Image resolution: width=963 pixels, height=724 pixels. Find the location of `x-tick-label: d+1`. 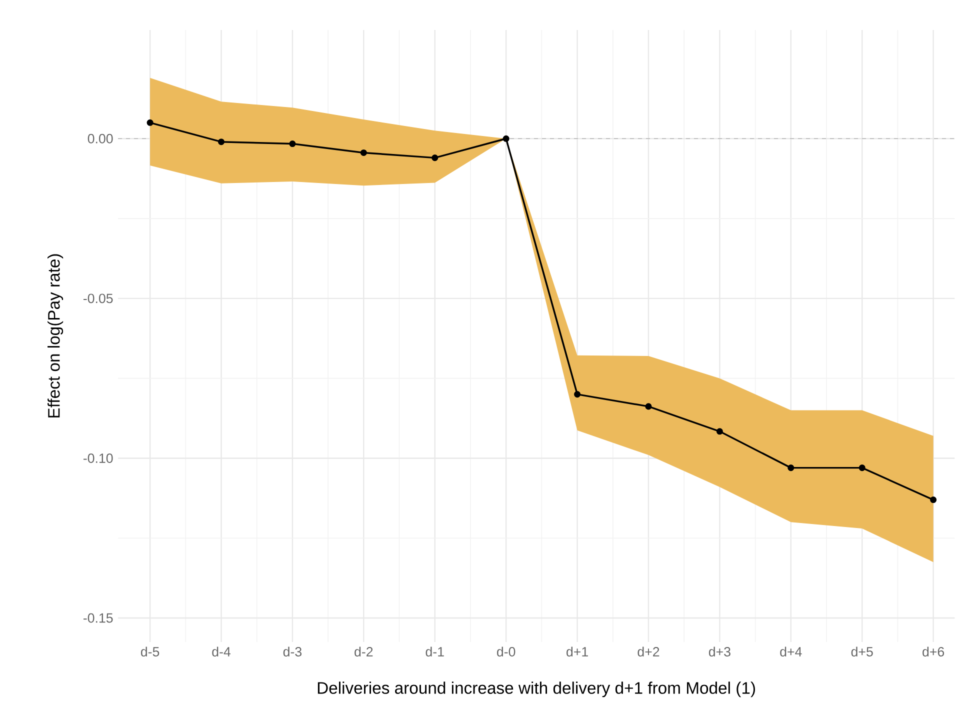

x-tick-label: d+1 is located at coordinates (577, 651).